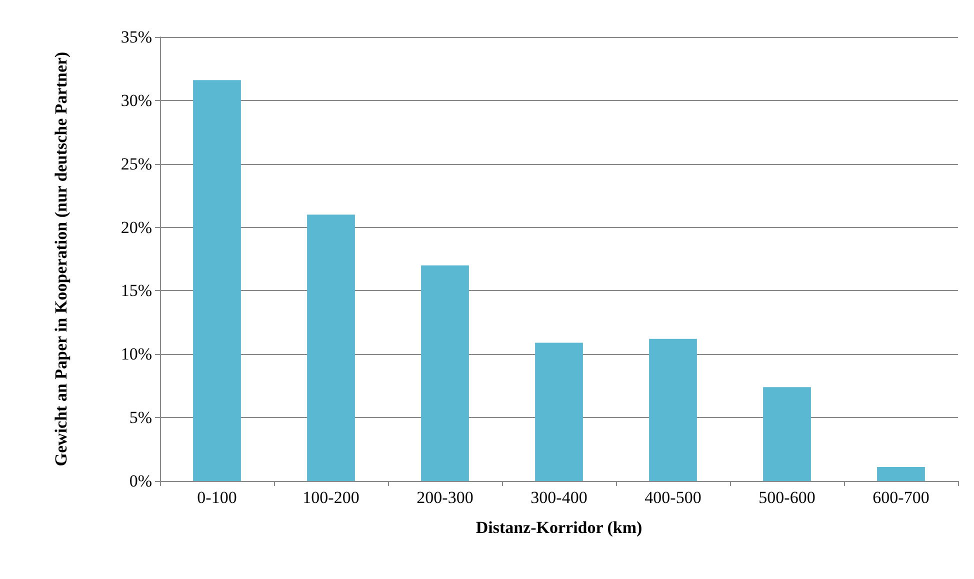 Image resolution: width=974 pixels, height=579 pixels. I want to click on y-tick-label: 10%, so click(136, 354).